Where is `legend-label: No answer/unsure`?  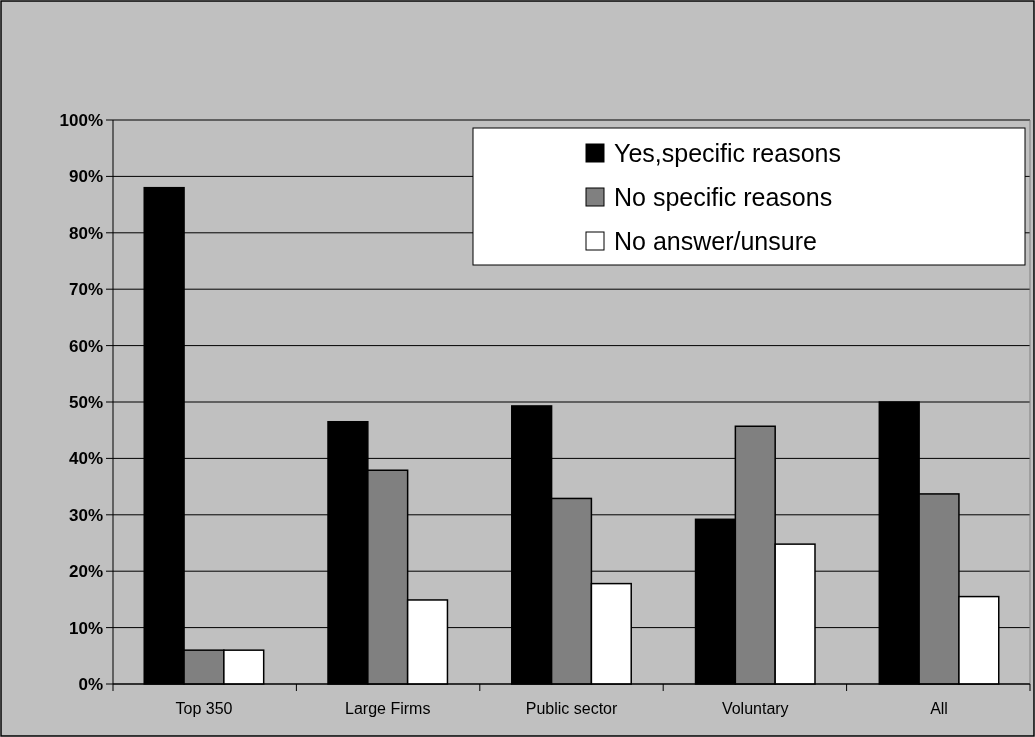
legend-label: No answer/unsure is located at coordinates (715, 240).